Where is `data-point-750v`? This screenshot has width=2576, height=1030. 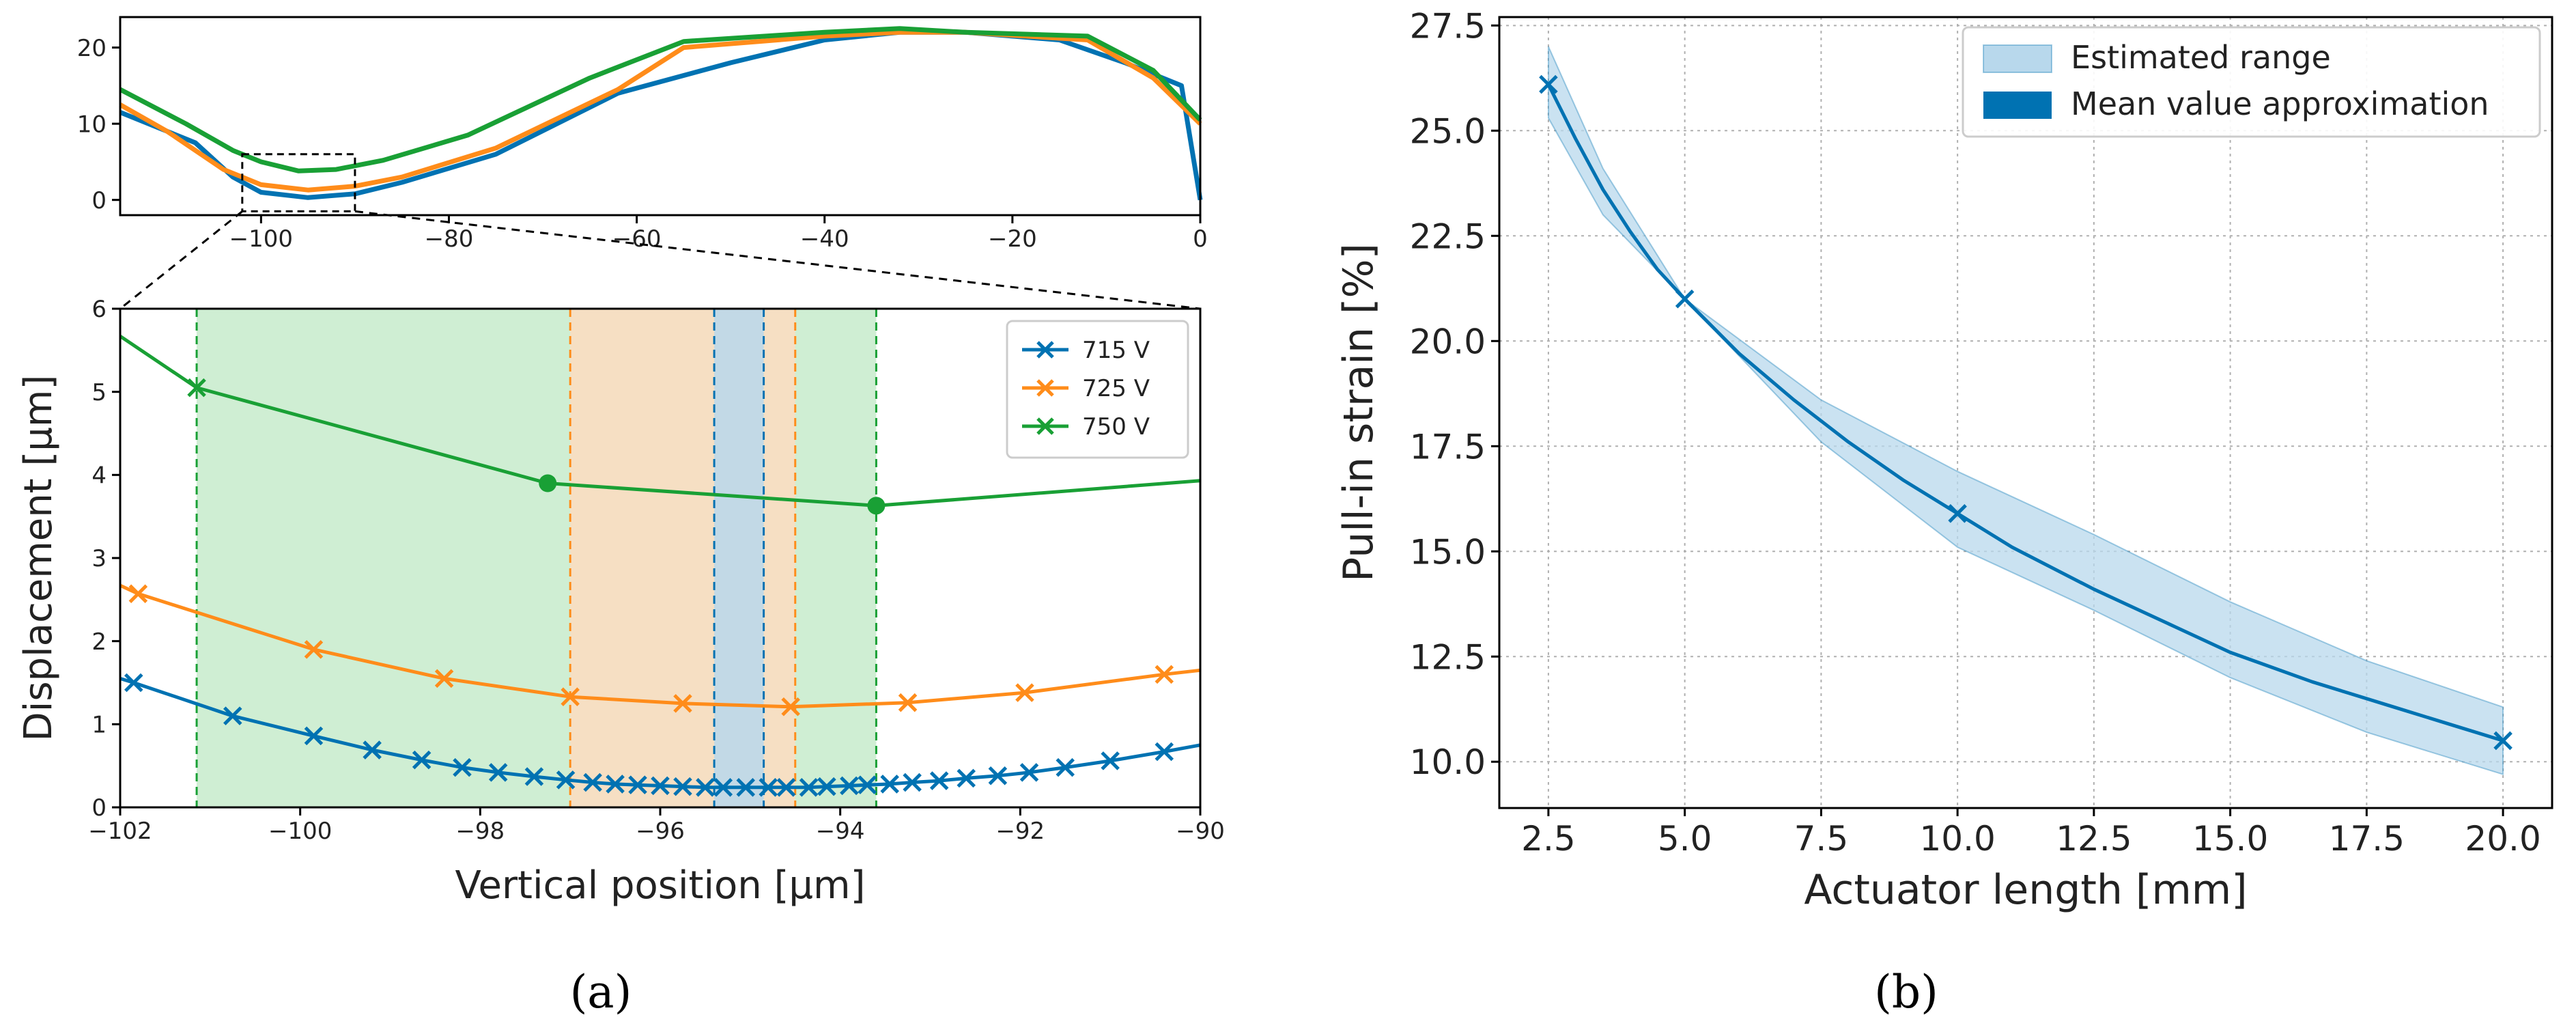 data-point-750v is located at coordinates (197, 388).